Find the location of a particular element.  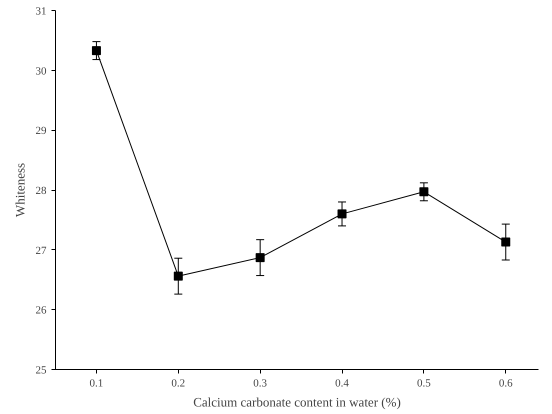

x-tick-label: 0.2 is located at coordinates (178, 384).